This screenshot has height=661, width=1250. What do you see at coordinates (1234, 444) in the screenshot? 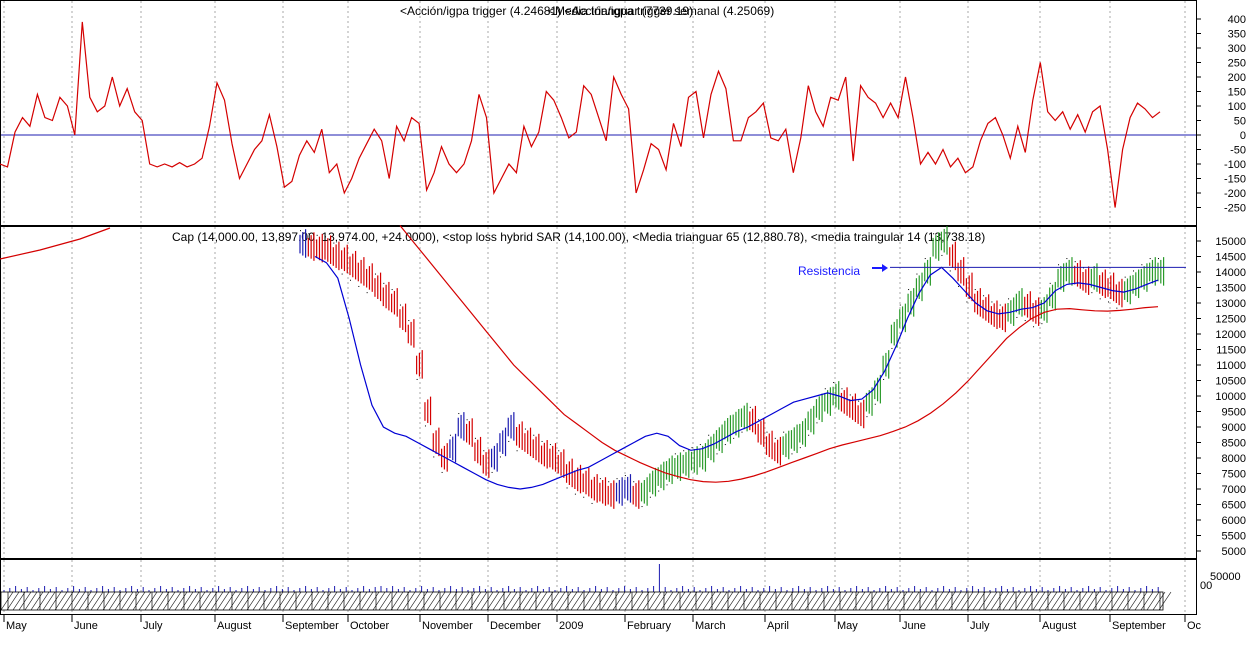
I see `price-y-label: 8500` at bounding box center [1234, 444].